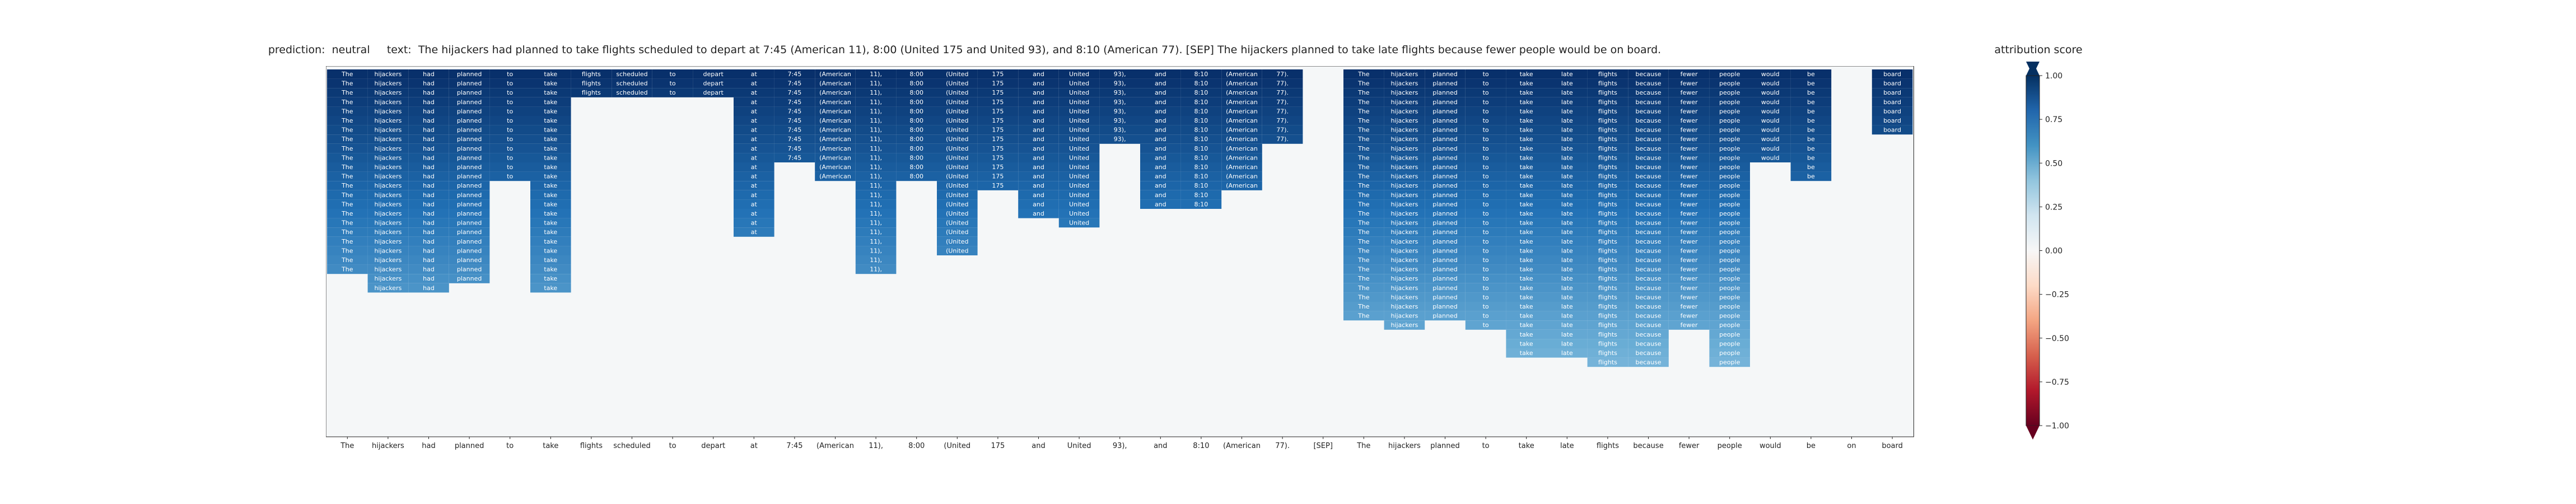  I want to click on cell-token-label: and, so click(1161, 140).